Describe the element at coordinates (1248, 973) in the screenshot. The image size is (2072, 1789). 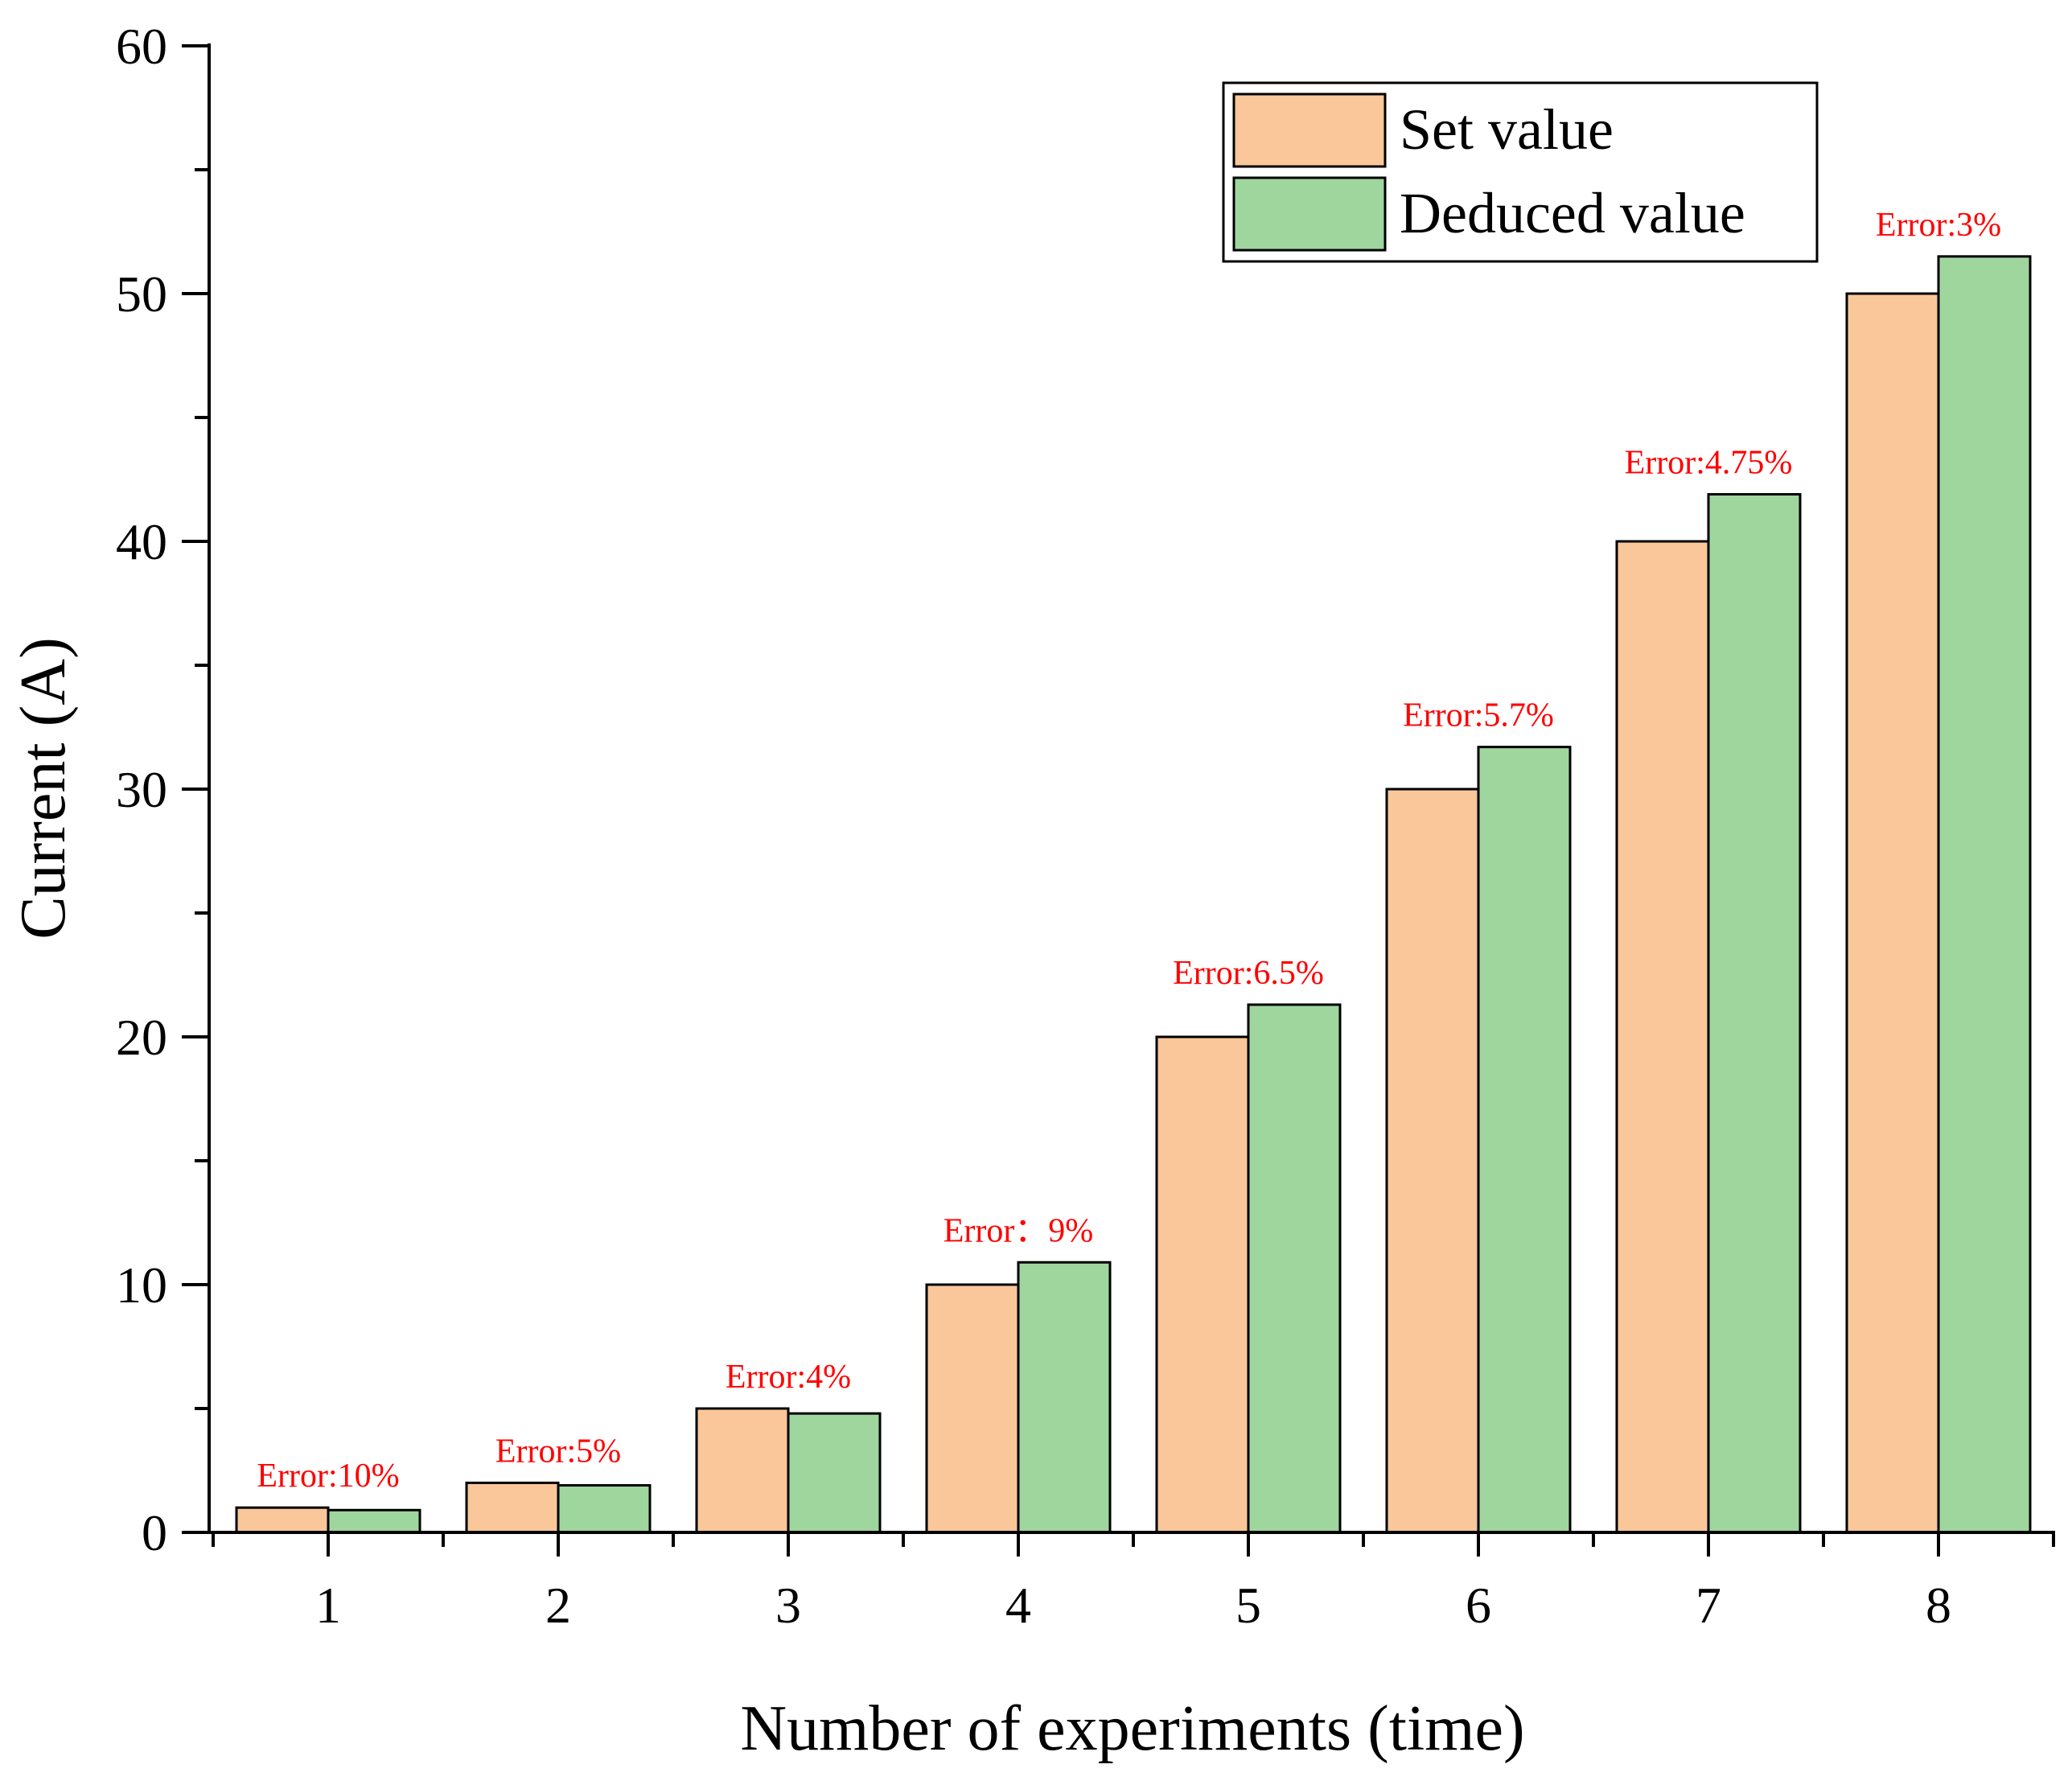
I see `error-annotation-5: Error:6.5%` at that location.